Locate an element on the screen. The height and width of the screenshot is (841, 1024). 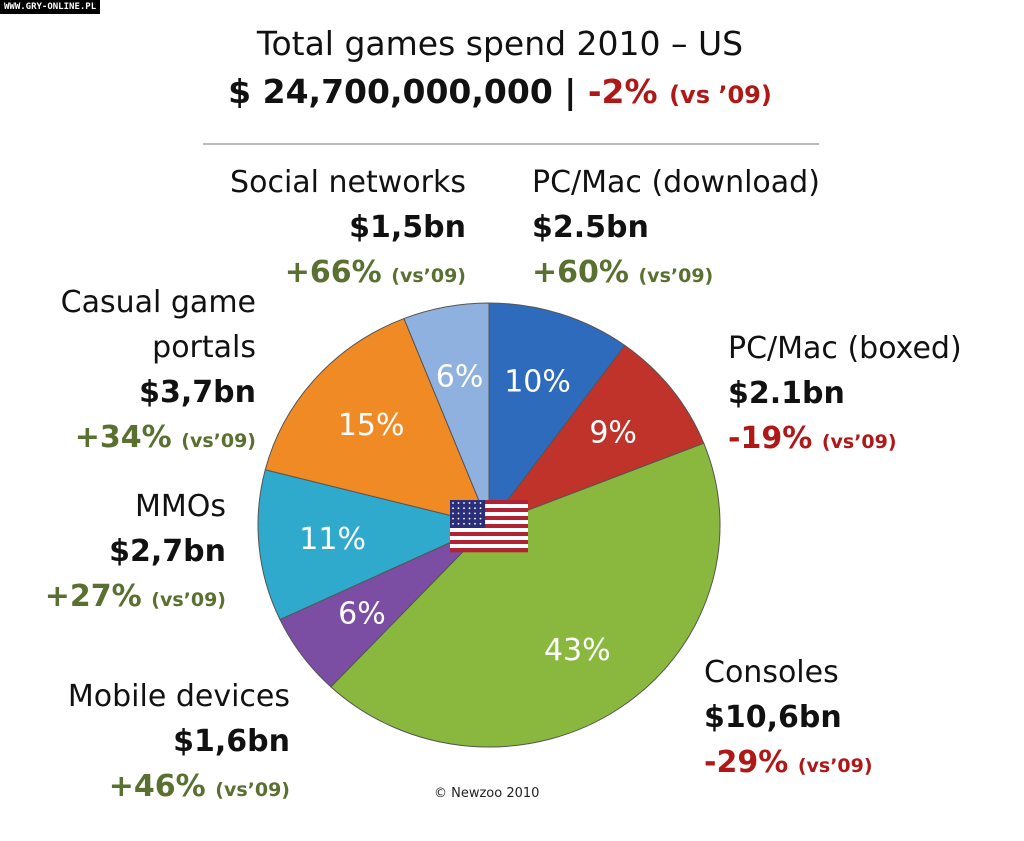
us-flag-icon is located at coordinates (489, 526).